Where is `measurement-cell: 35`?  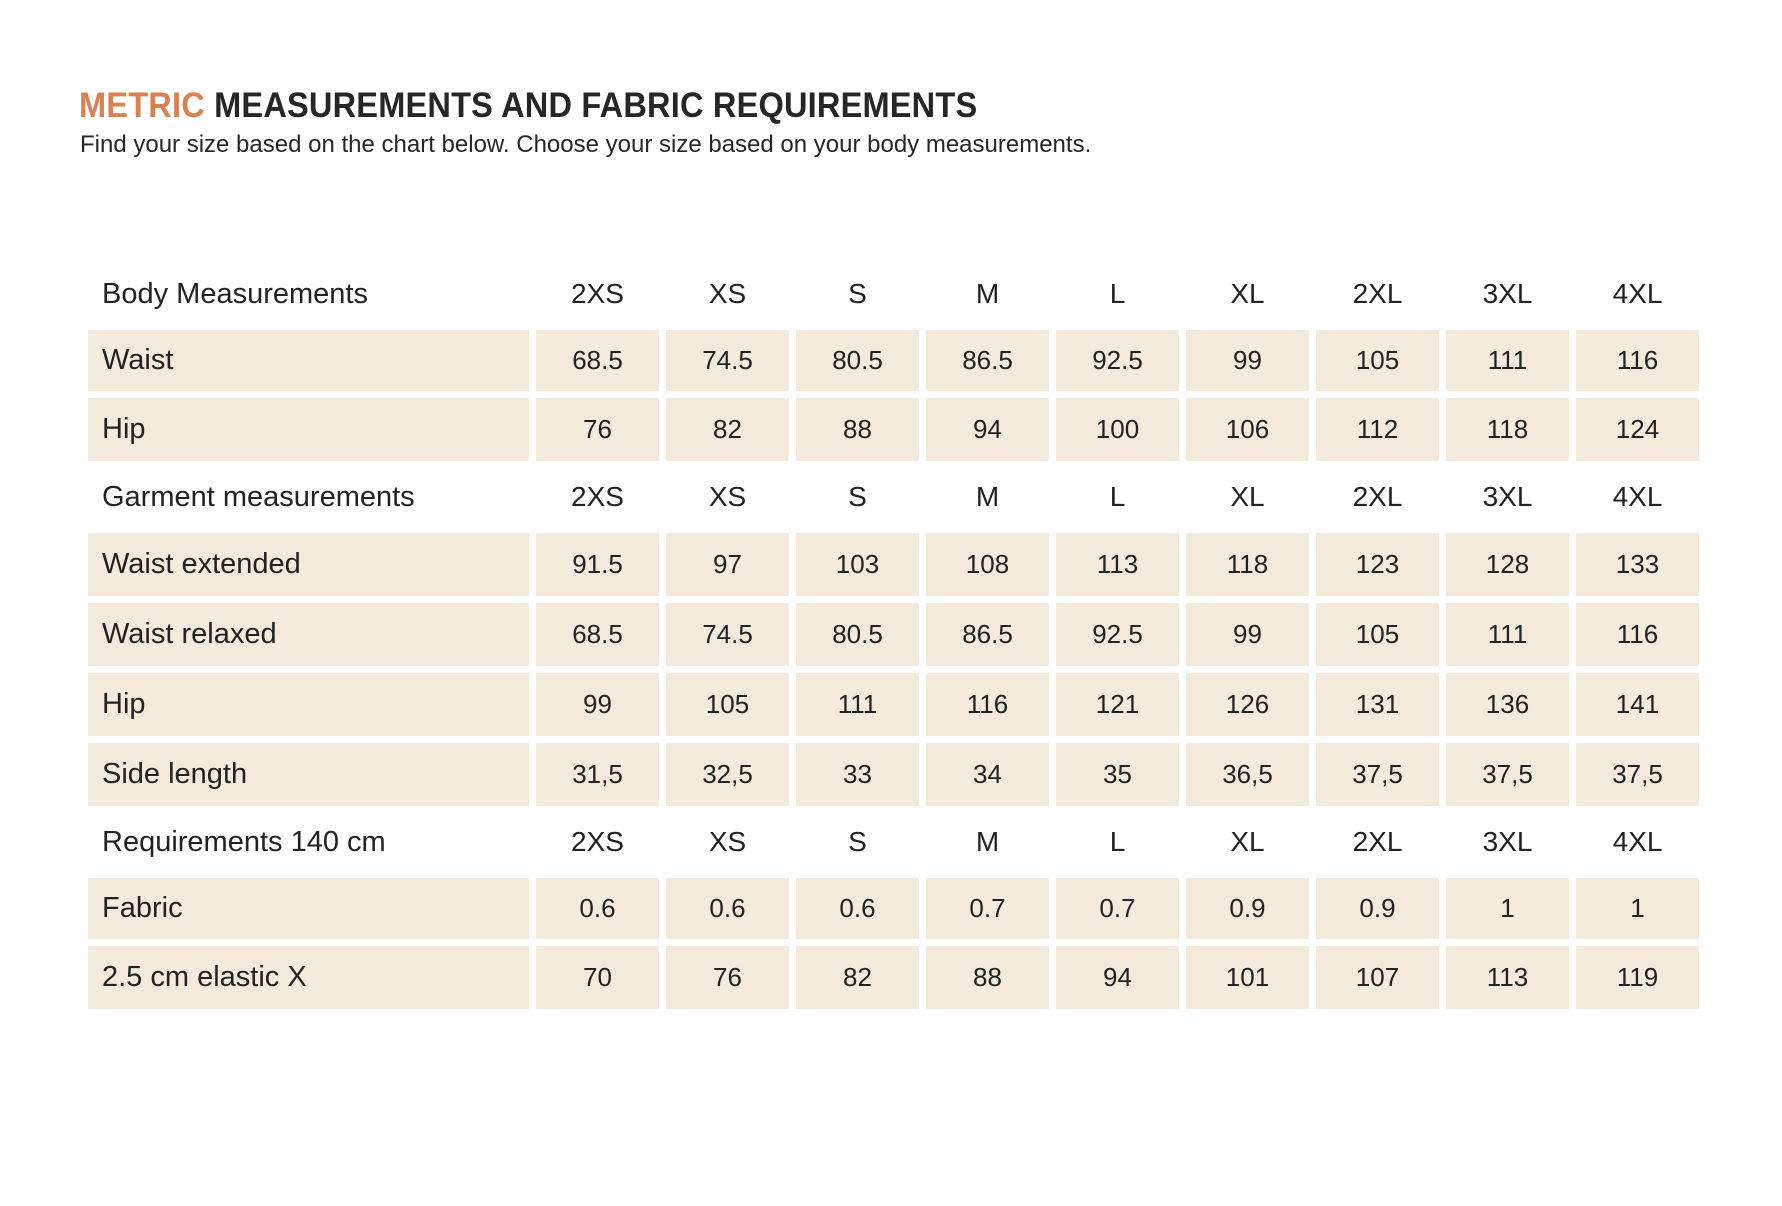 measurement-cell: 35 is located at coordinates (1117, 774).